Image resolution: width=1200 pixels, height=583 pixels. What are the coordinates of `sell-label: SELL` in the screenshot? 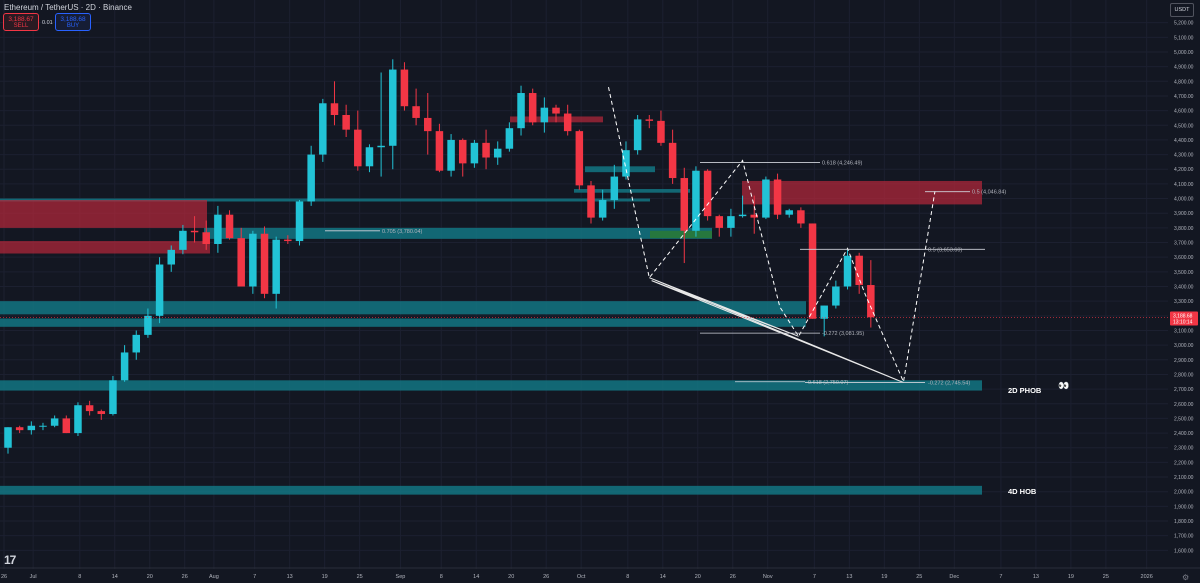 It's located at (21, 26).